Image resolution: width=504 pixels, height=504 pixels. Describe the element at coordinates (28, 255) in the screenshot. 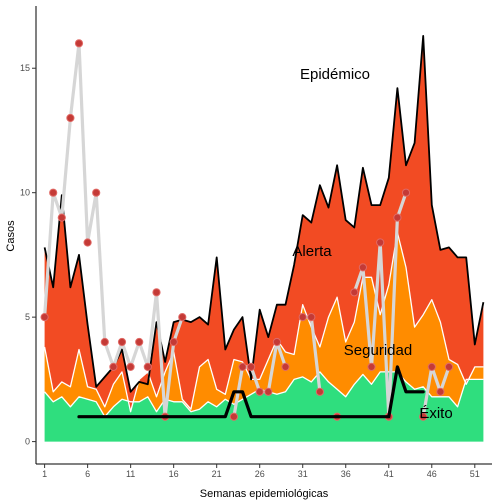

I see `y-ticks-layer: 0 5 10 15` at that location.